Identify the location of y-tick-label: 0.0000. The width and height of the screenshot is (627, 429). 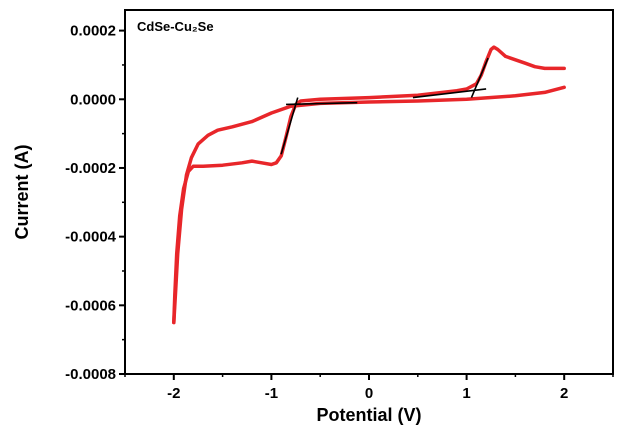
(93, 99).